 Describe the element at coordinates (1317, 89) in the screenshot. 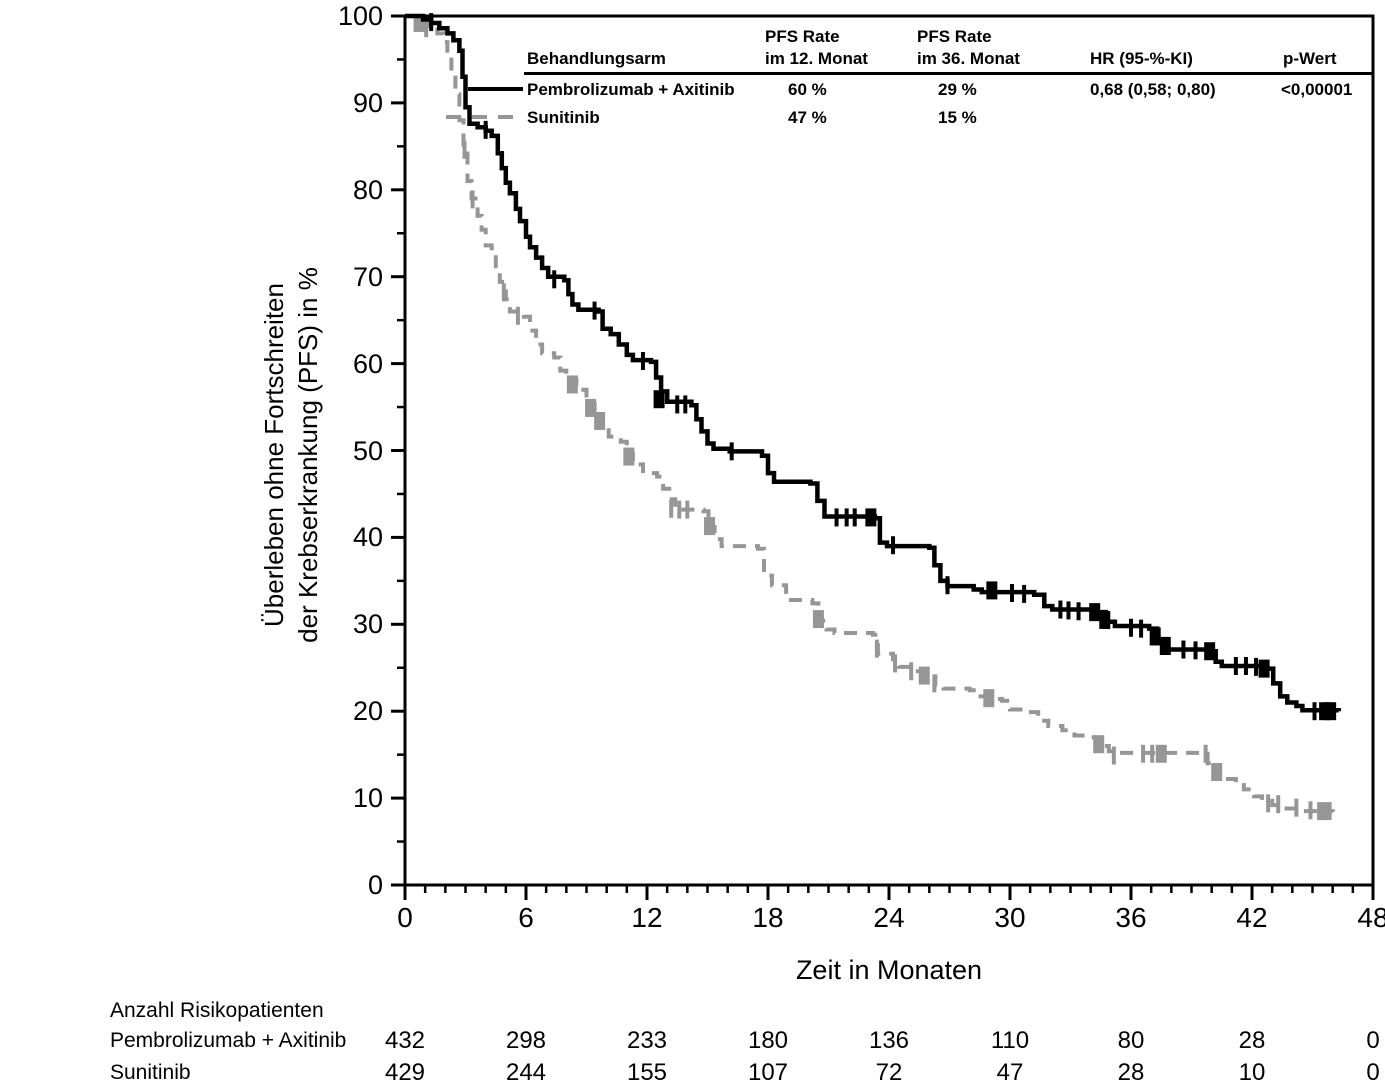

I see `p-value: <0,00001` at that location.